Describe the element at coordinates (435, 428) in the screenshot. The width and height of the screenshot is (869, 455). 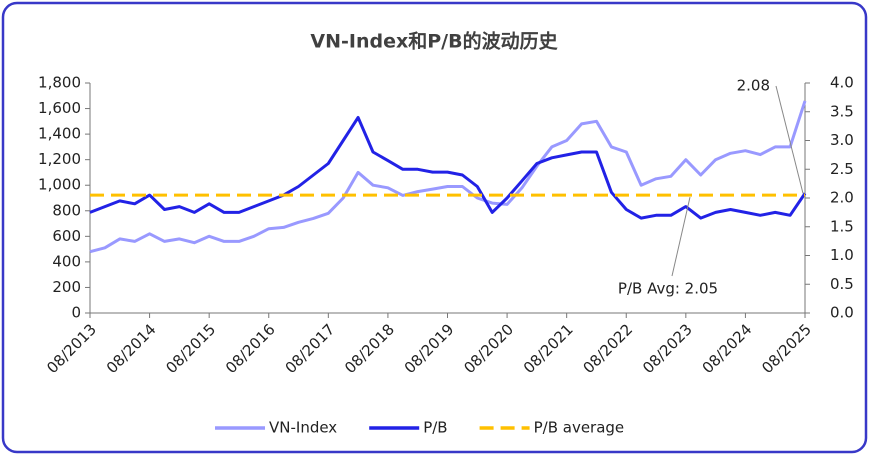
I see `legend-label: P/B` at that location.